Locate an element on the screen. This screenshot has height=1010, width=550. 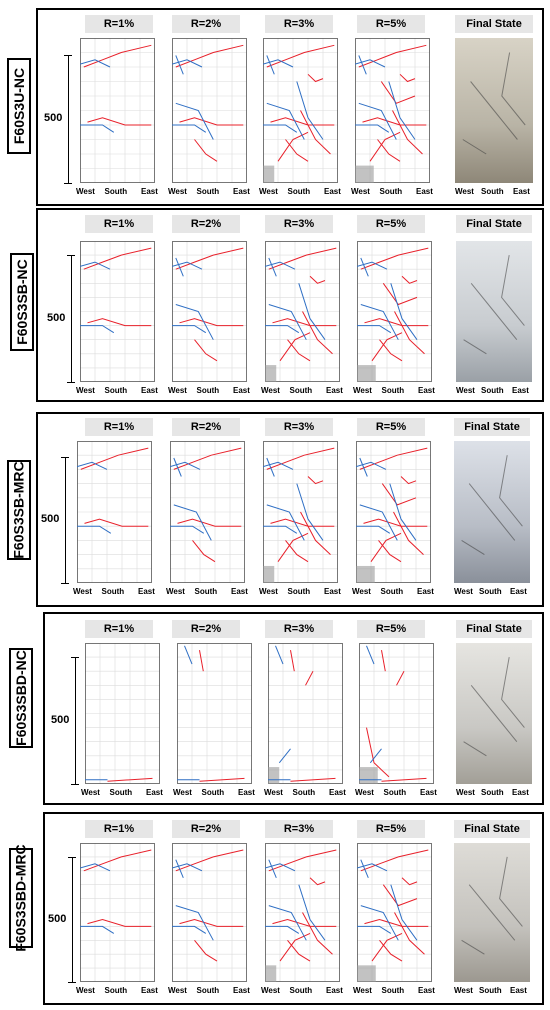
stage-header: R=2% is located at coordinates (206, 629).